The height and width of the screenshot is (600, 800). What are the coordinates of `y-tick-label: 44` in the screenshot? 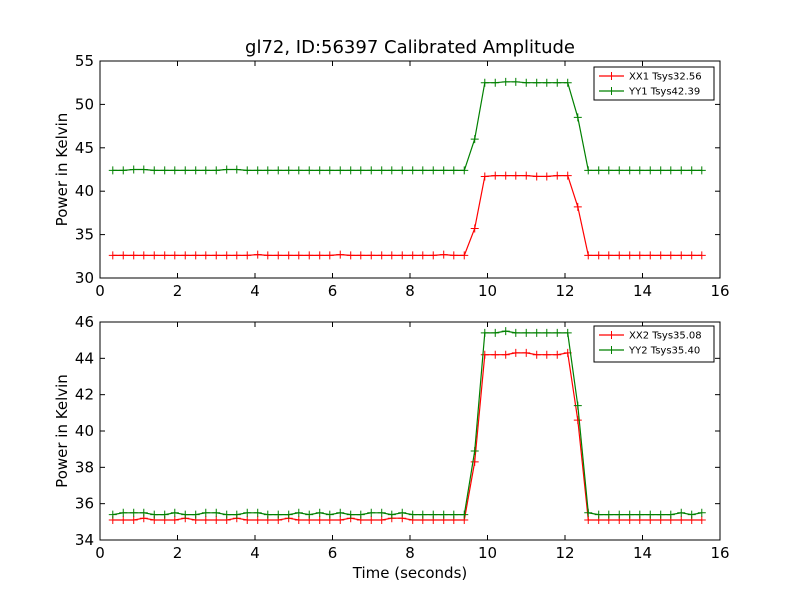 It's located at (84, 358).